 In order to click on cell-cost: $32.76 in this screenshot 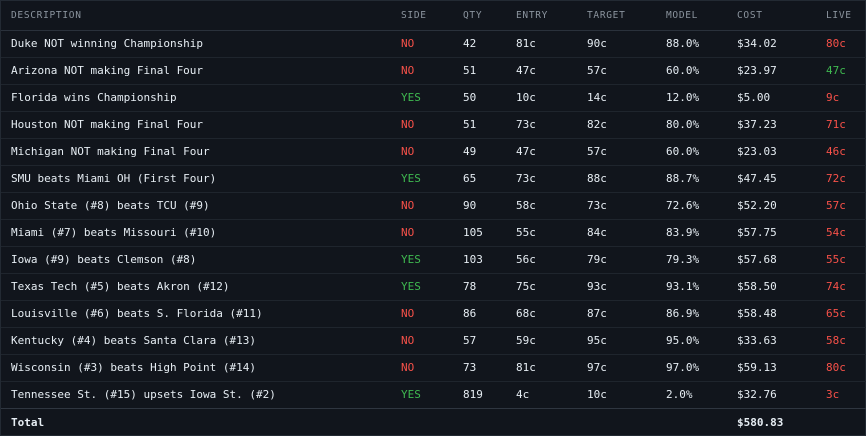, I will do `click(757, 394)`.